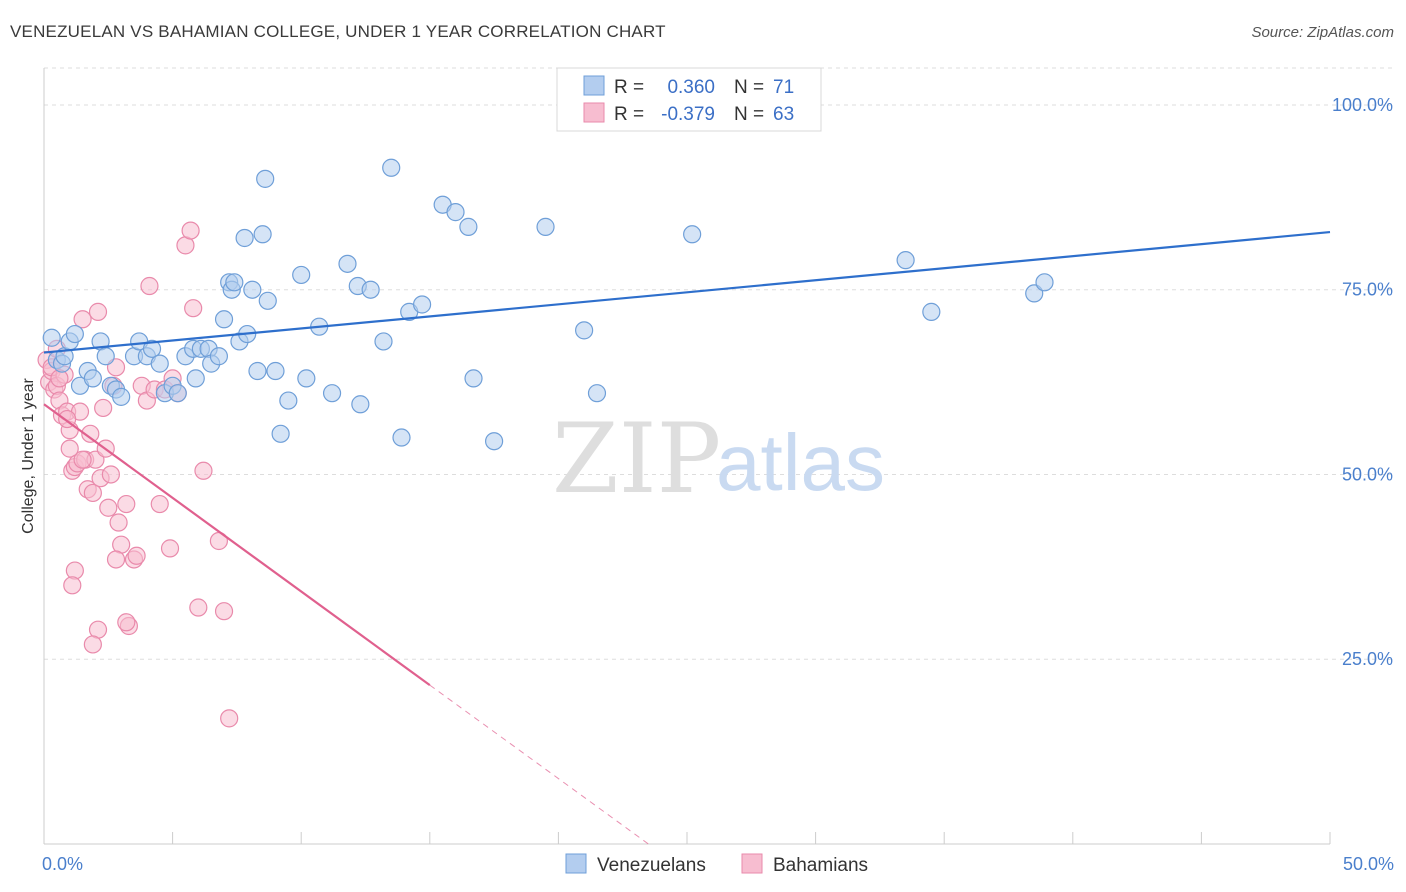 The width and height of the screenshot is (1406, 892). What do you see at coordinates (1322, 32) in the screenshot?
I see `source-label: Source: ZipAtlas.com` at bounding box center [1322, 32].